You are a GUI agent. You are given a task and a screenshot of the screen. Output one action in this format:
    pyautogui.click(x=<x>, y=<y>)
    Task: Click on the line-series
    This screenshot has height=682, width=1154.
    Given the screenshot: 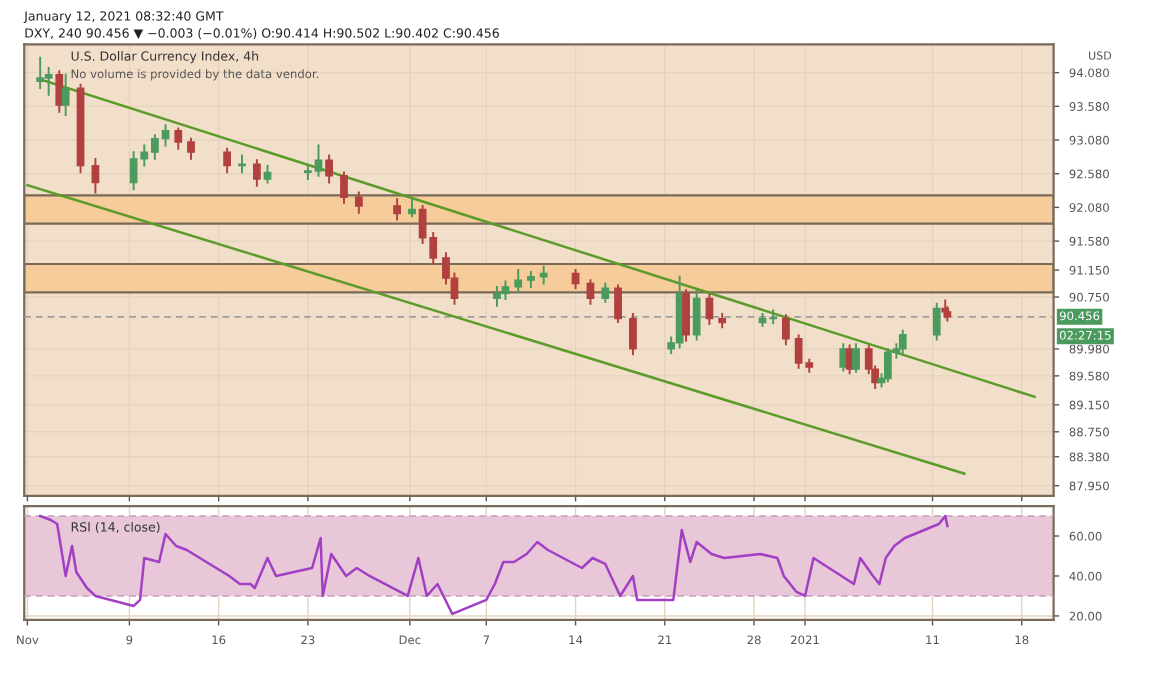 What is the action you would take?
    pyautogui.click(x=493, y=565)
    